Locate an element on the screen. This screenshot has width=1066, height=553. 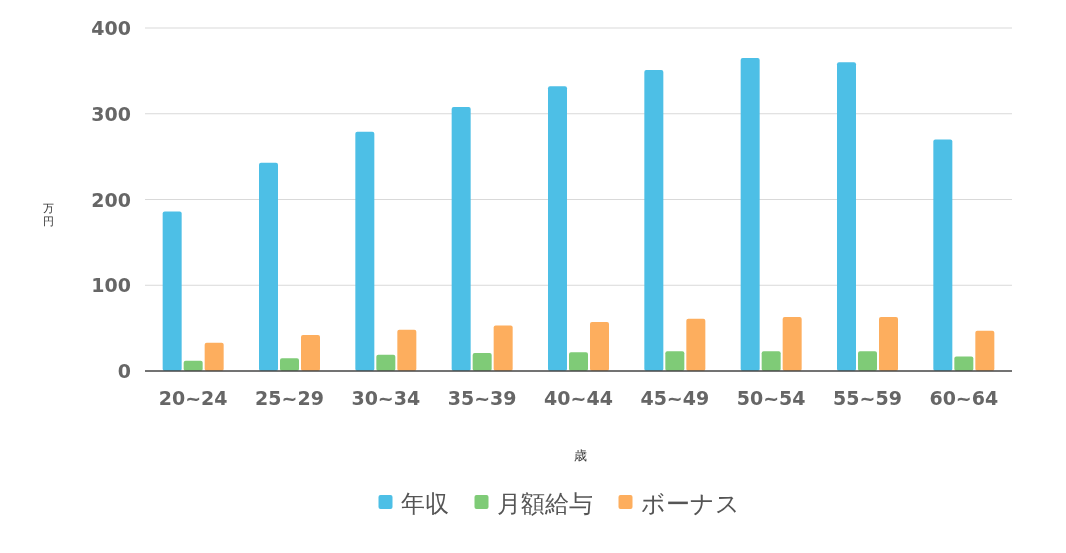
x-tick-label: 30~34 is located at coordinates (386, 398).